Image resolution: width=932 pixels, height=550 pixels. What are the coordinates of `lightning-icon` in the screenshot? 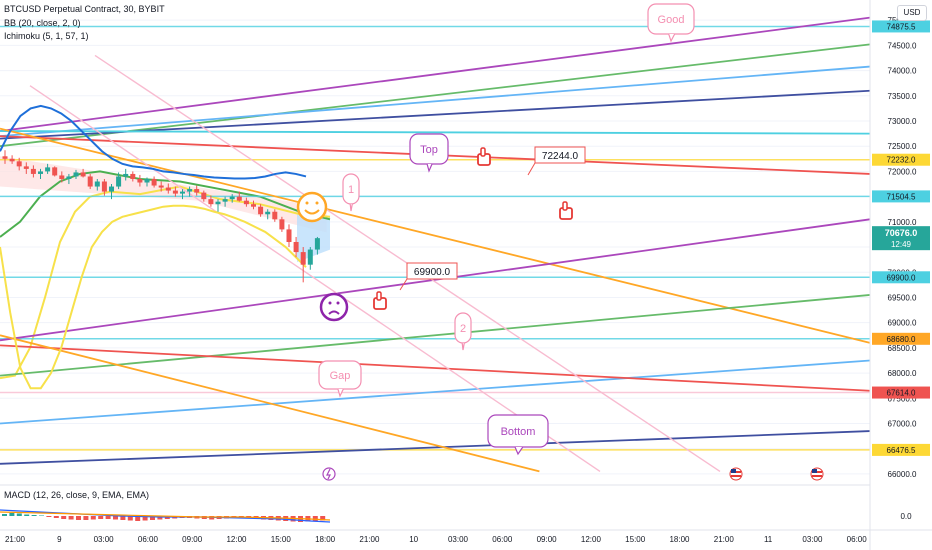 It's located at (329, 474).